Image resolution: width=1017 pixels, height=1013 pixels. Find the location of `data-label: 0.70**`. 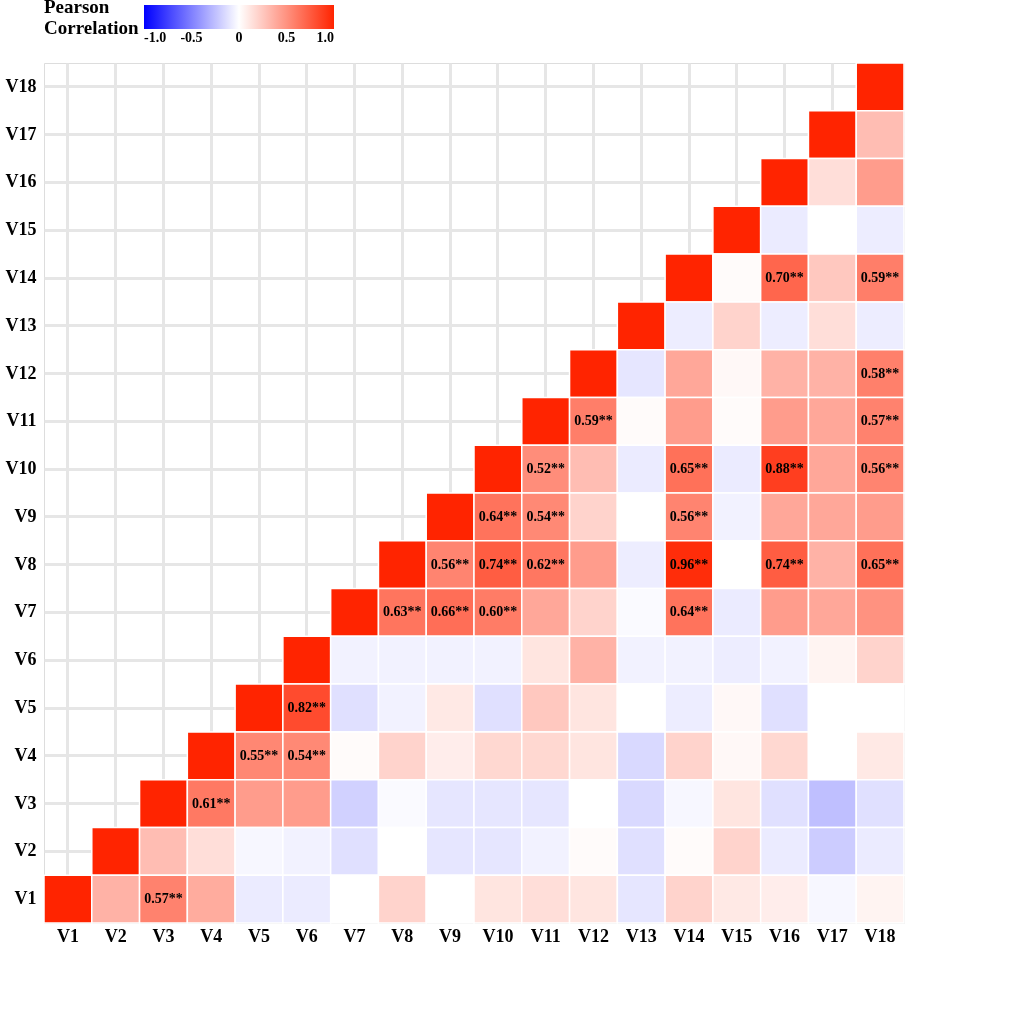

data-label: 0.70** is located at coordinates (784, 277).